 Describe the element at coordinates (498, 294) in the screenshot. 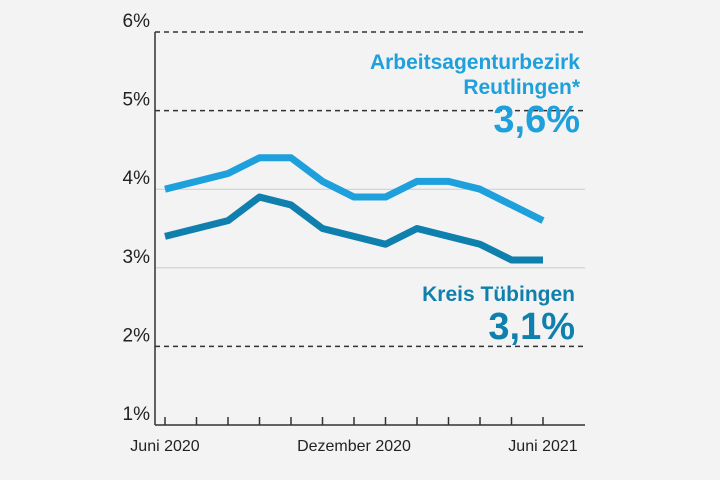

I see `series-name: Kreis Tübingen` at that location.